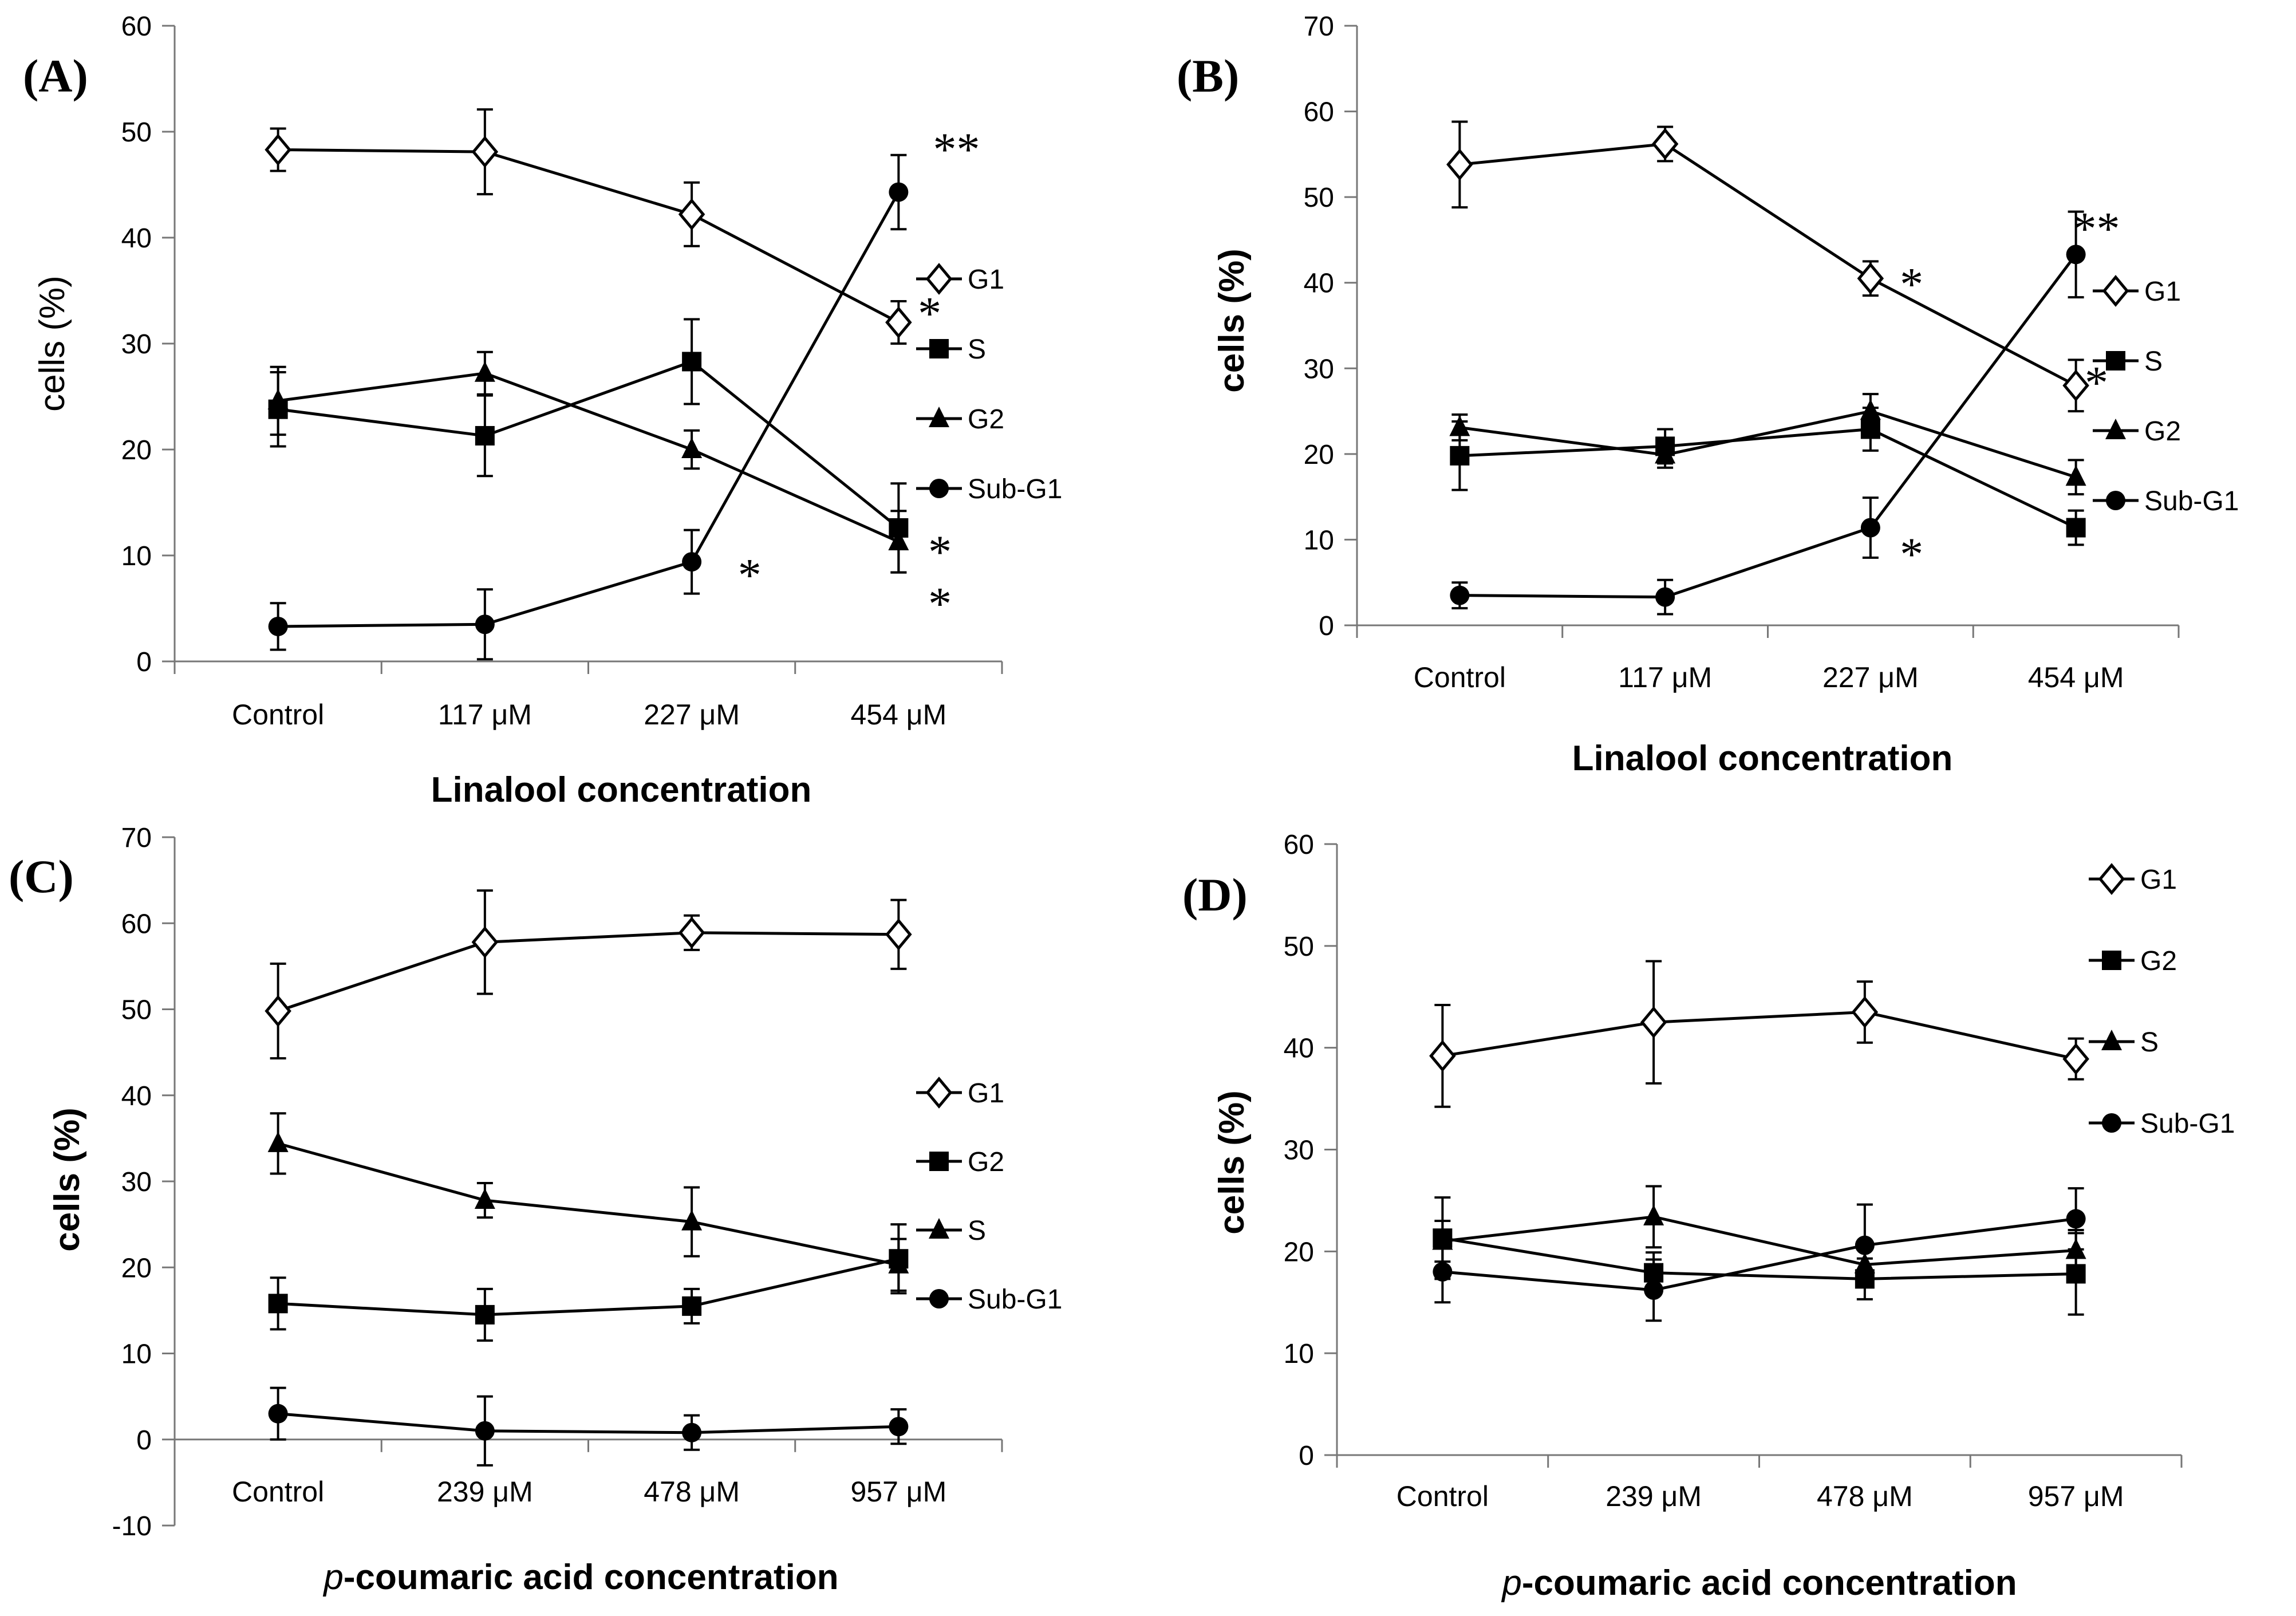 The height and width of the screenshot is (1616, 2296). Describe the element at coordinates (1319, 27) in the screenshot. I see `y-tick-label: 70` at that location.